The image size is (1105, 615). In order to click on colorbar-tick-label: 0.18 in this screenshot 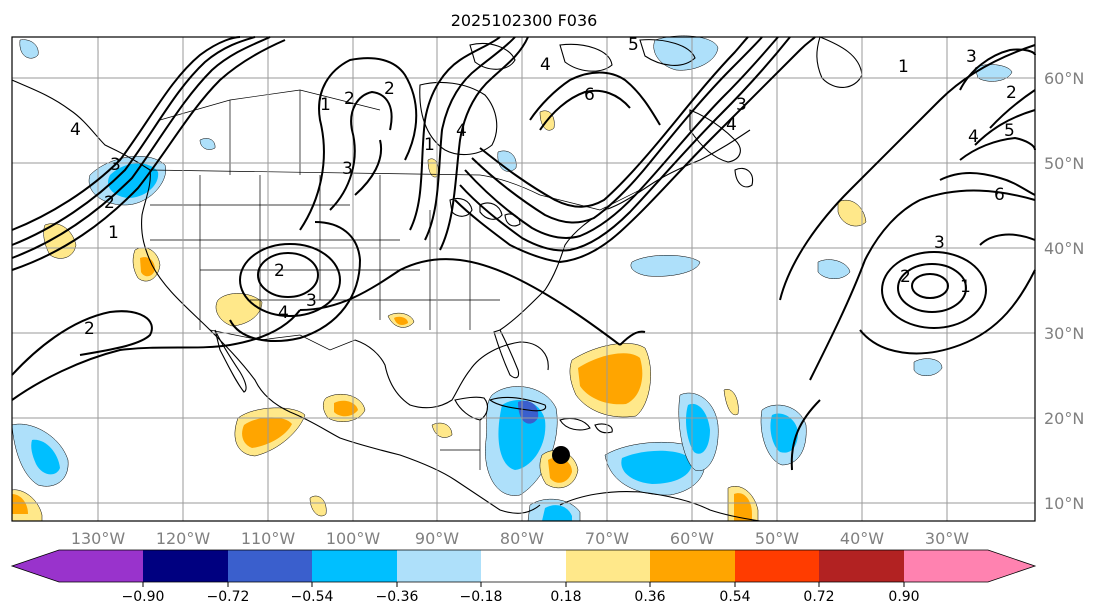, I will do `click(565, 597)`.